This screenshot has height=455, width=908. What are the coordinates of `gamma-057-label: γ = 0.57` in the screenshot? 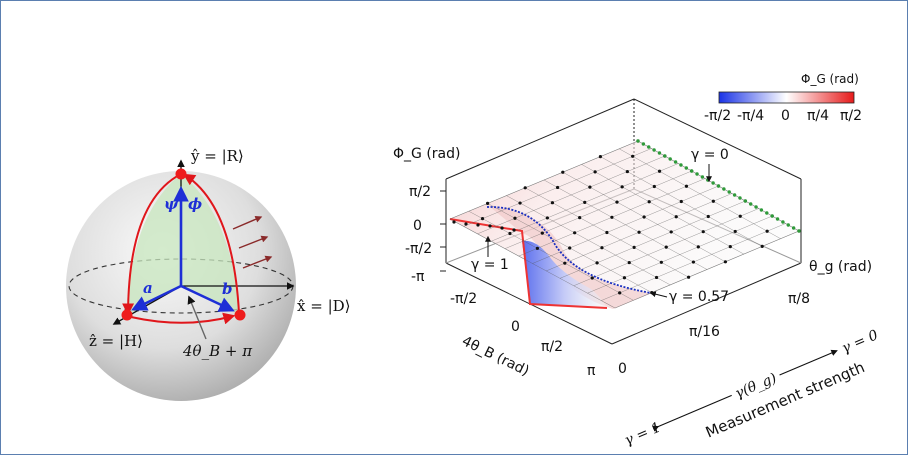 It's located at (699, 297).